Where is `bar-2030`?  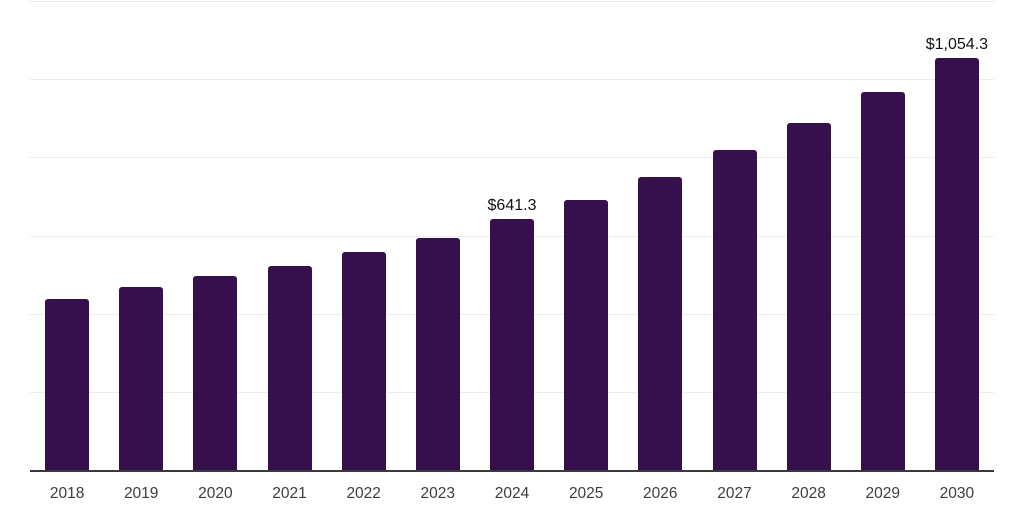 bar-2030 is located at coordinates (956, 263).